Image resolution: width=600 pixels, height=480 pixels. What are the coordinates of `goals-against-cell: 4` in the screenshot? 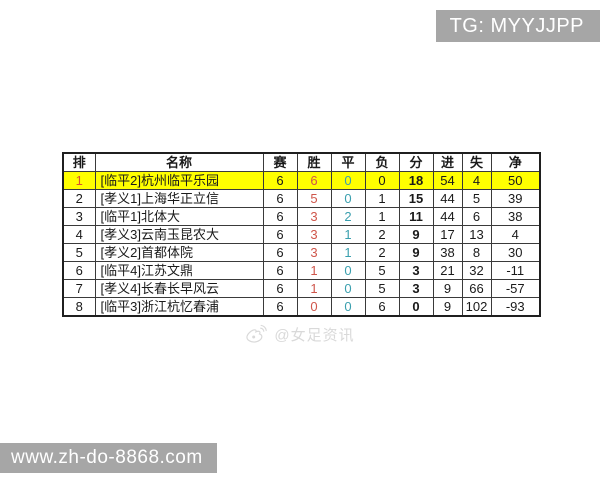 It's located at (476, 180).